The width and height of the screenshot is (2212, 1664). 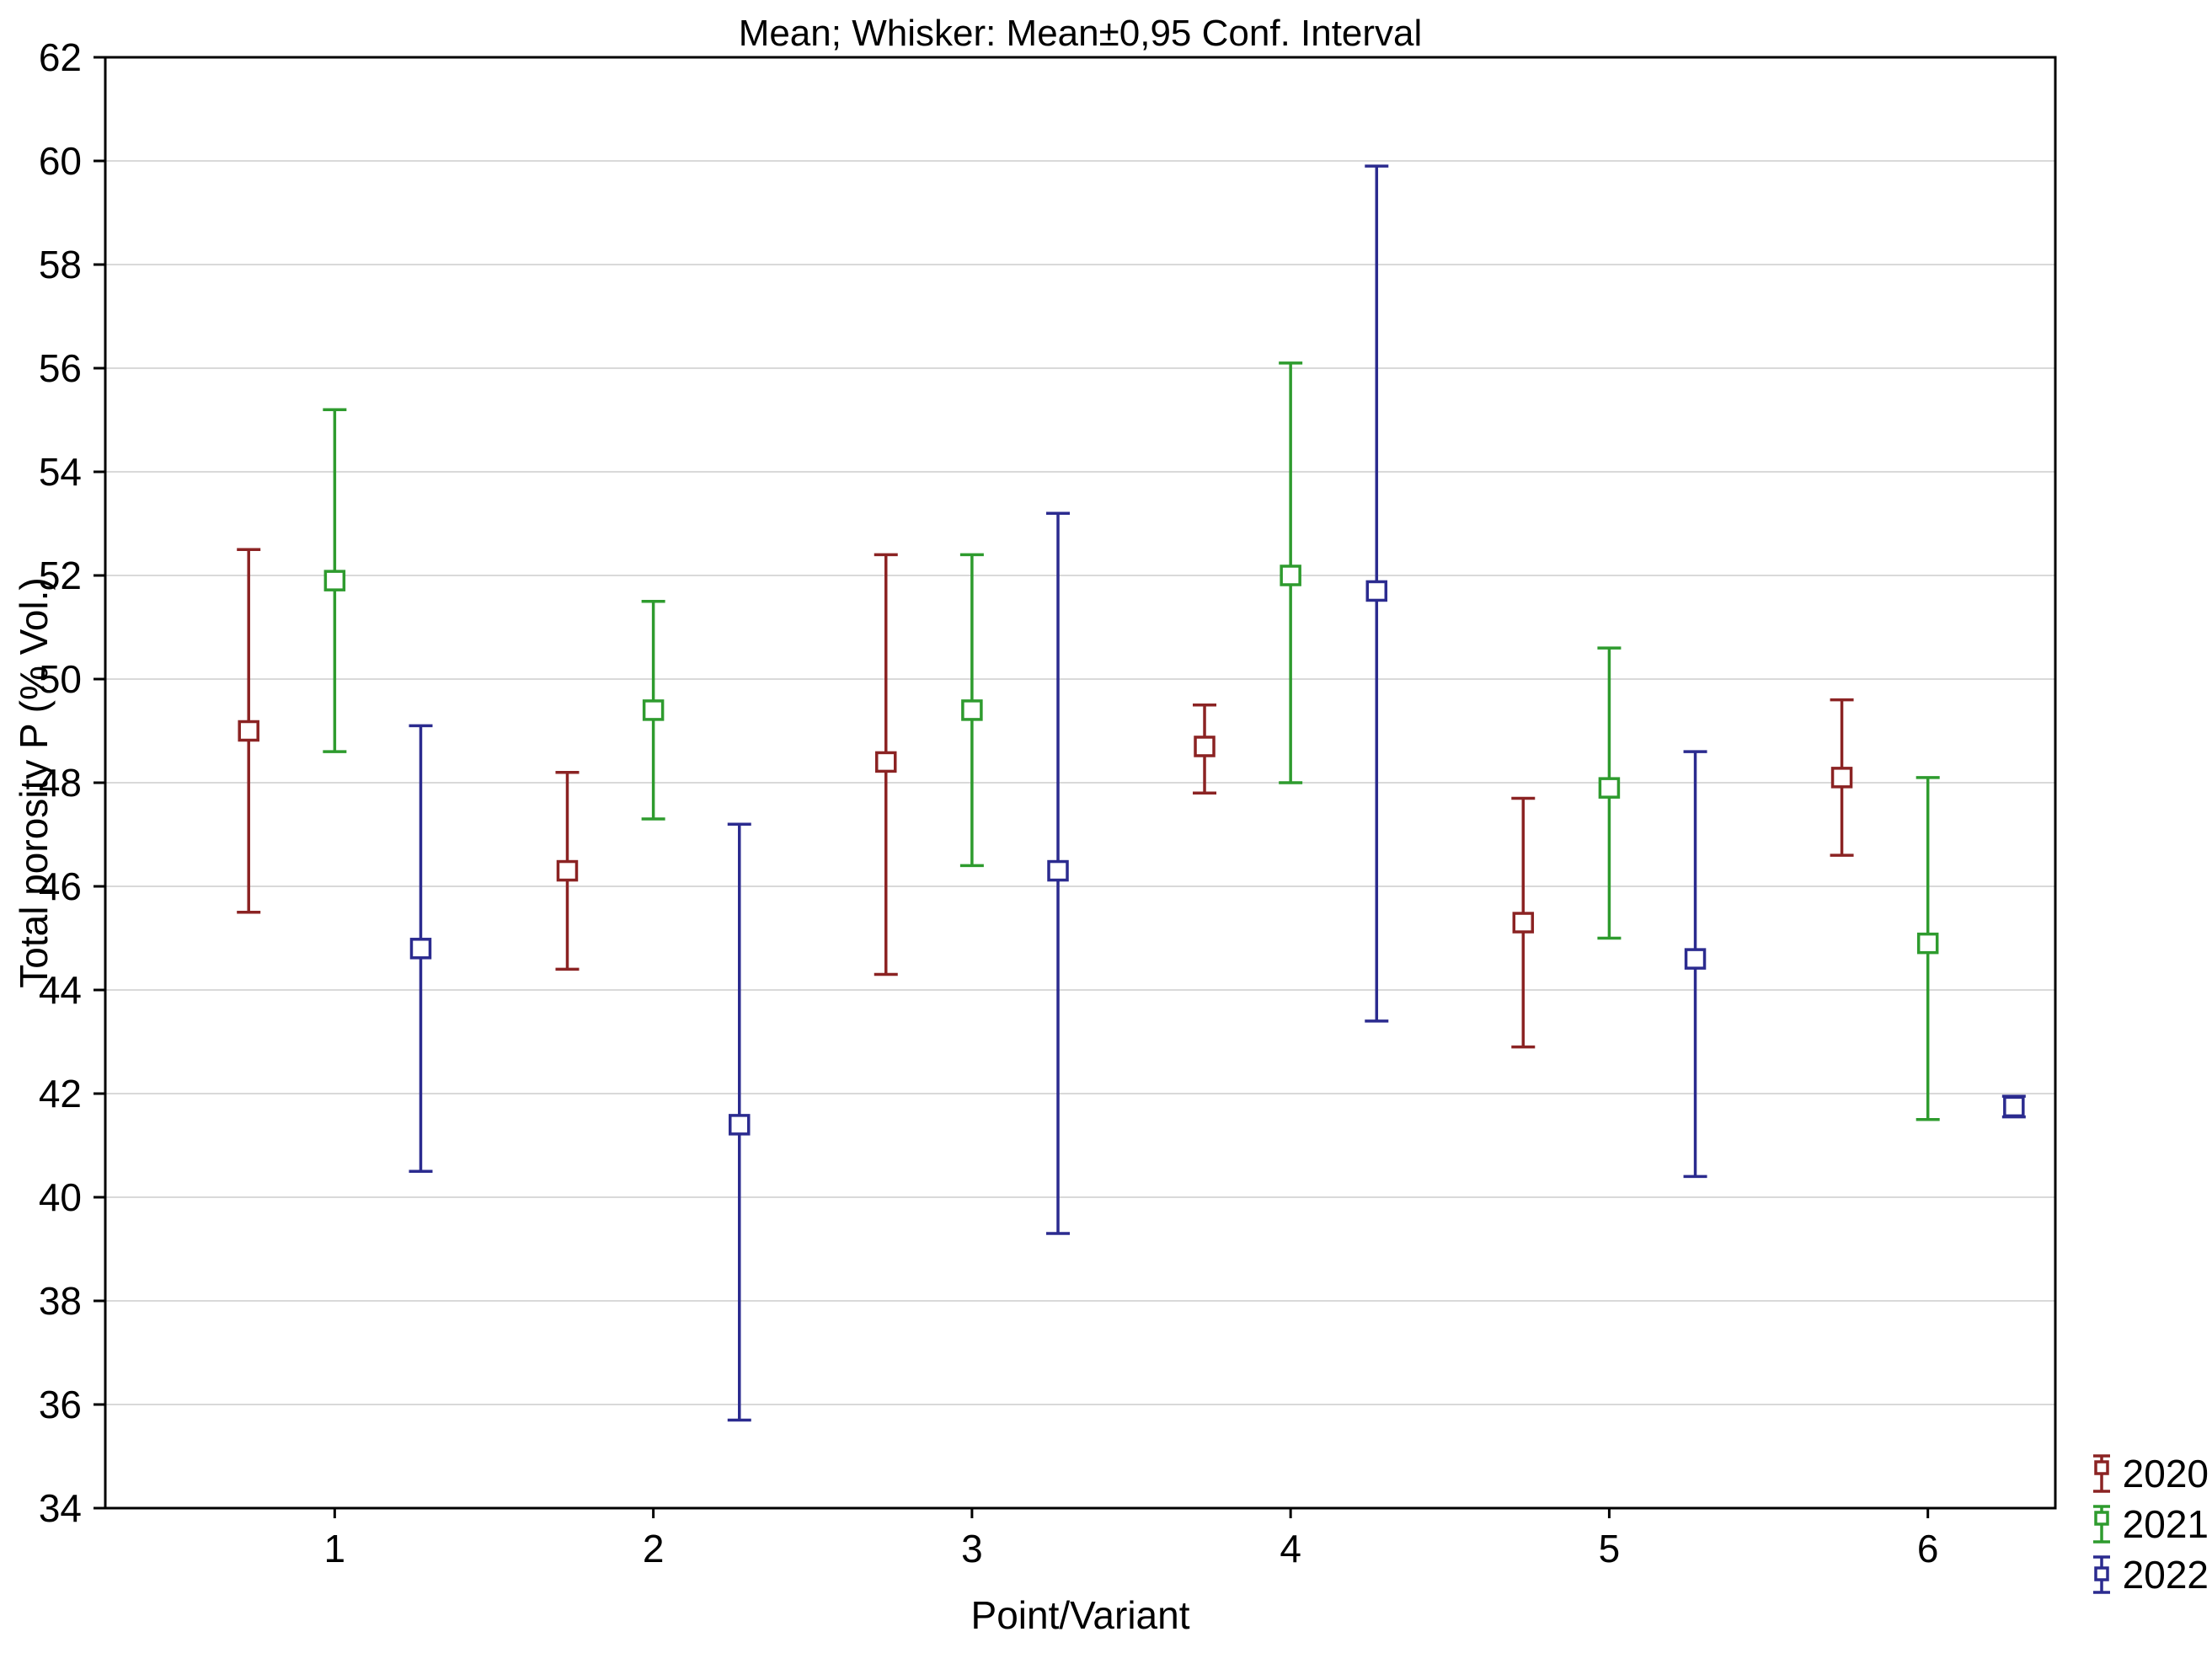 What do you see at coordinates (2165, 1524) in the screenshot?
I see `legend-label-2021: 2021` at bounding box center [2165, 1524].